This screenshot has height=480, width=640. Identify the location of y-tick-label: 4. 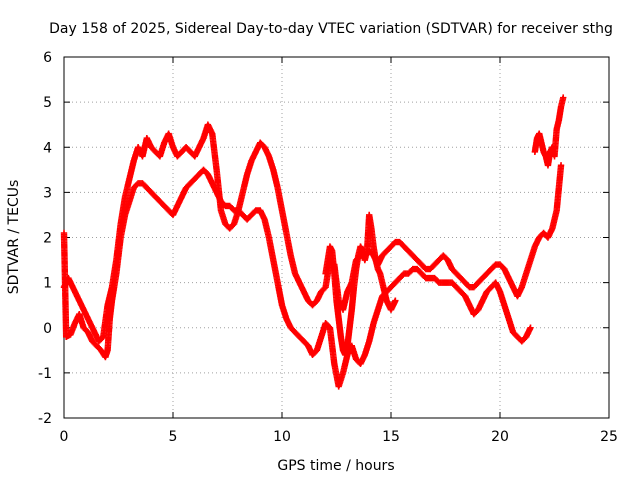
(47, 148).